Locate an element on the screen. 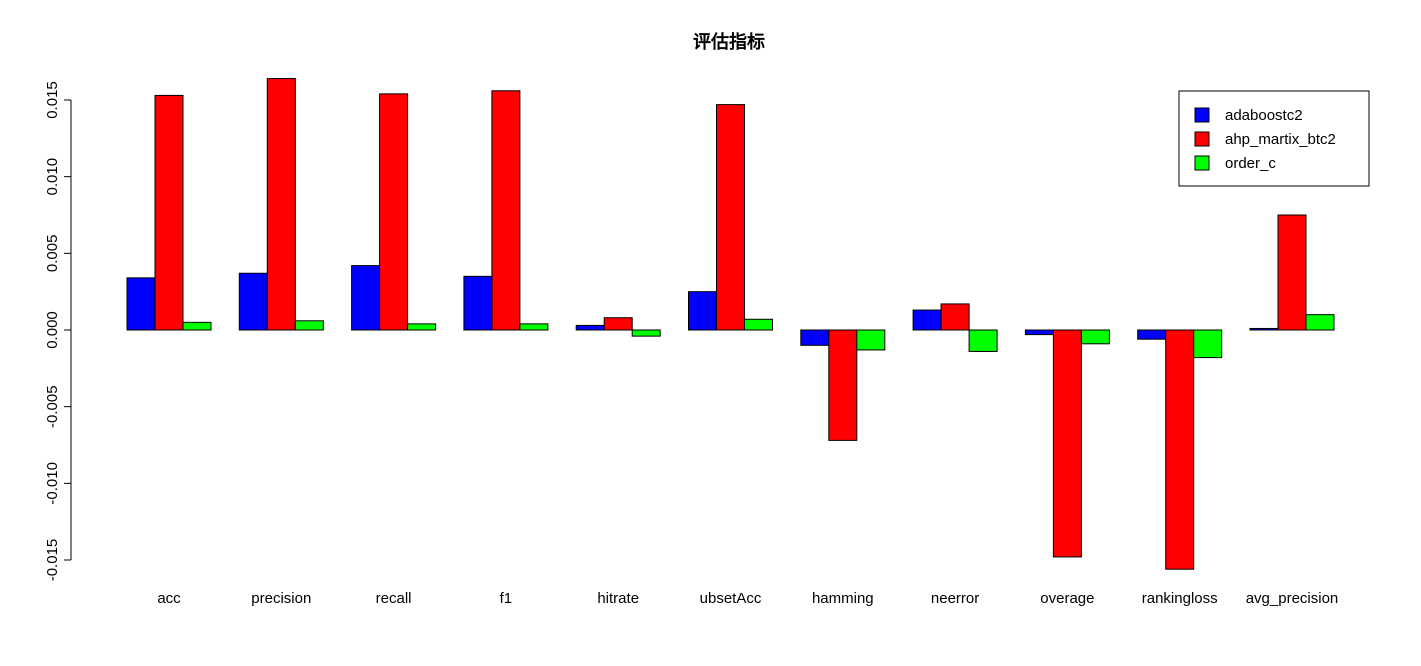  y-tick-label: 0.005 is located at coordinates (52, 254).